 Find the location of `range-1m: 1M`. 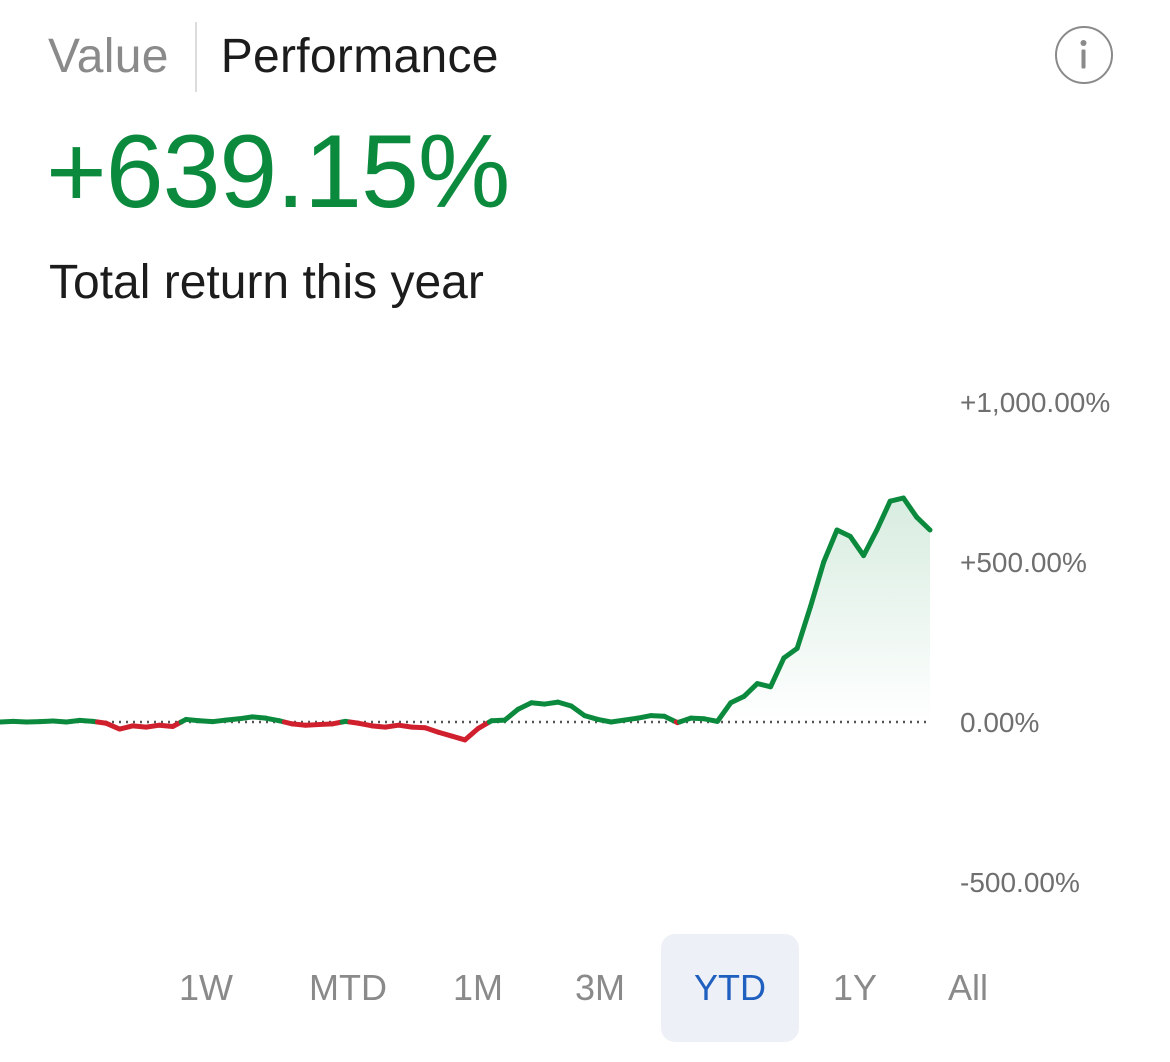

range-1m: 1M is located at coordinates (477, 987).